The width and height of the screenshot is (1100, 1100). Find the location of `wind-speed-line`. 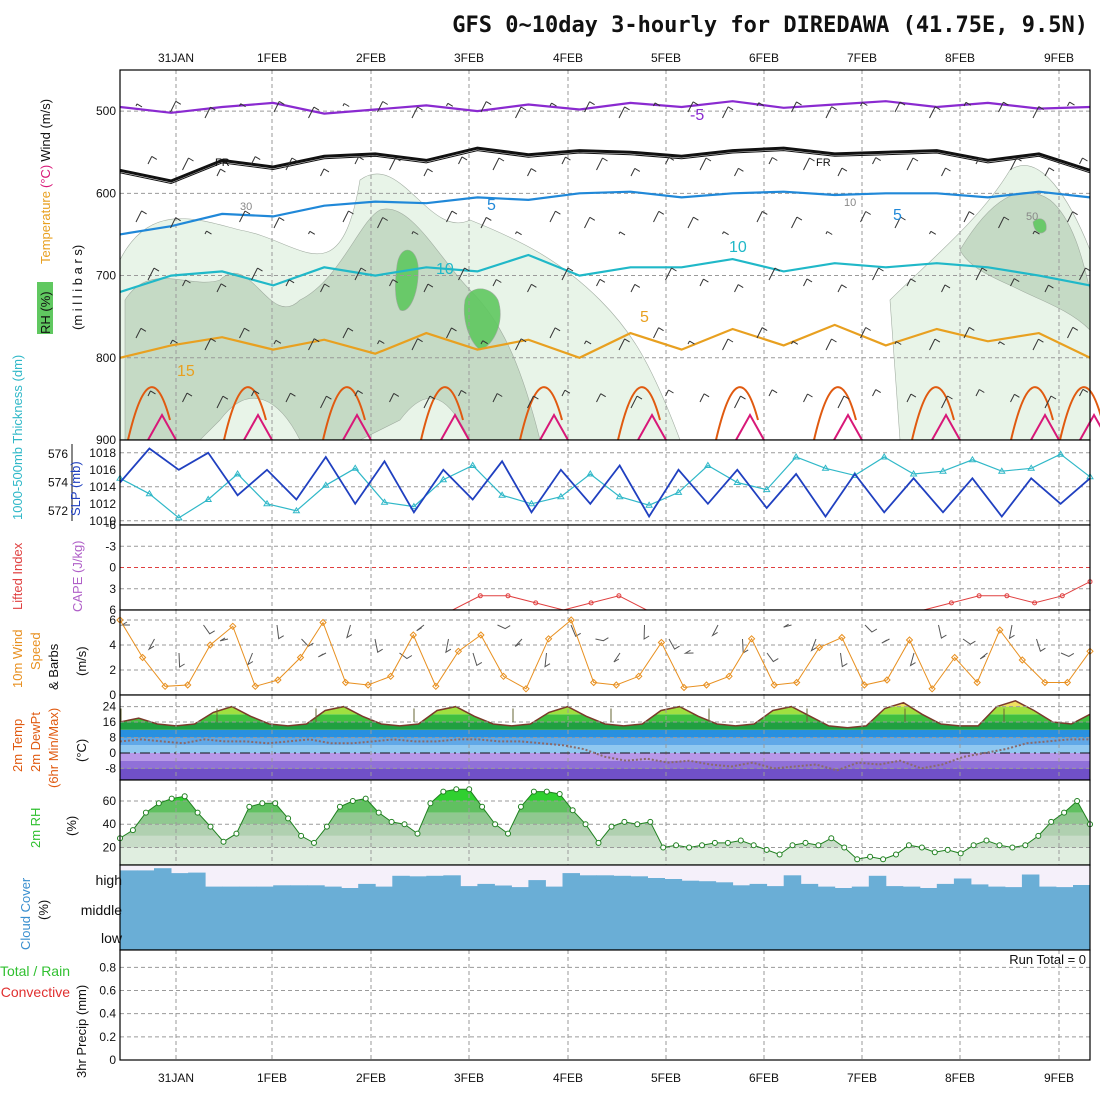

wind-speed-line is located at coordinates (605, 654).